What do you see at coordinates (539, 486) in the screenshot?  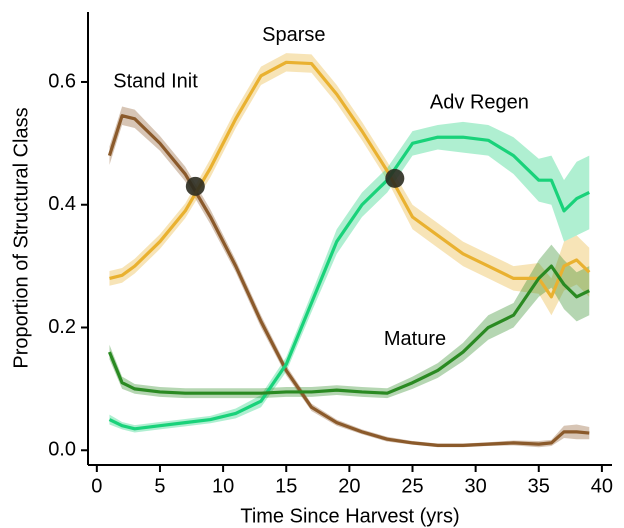 I see `x-tick-label: 35` at bounding box center [539, 486].